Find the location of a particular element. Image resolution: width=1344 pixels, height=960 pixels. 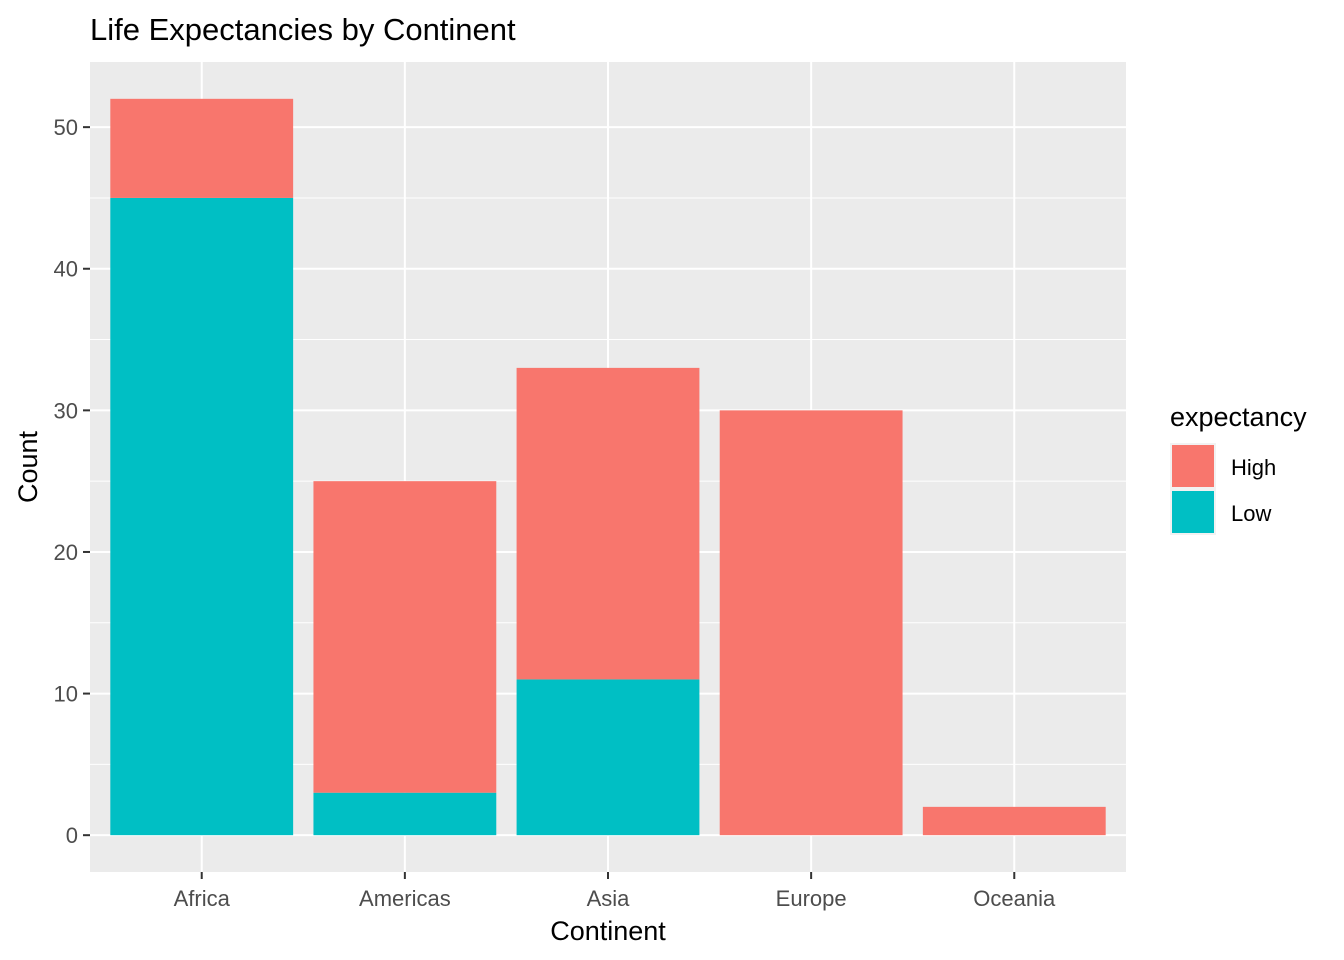

legend-title: expectancy is located at coordinates (1238, 417).